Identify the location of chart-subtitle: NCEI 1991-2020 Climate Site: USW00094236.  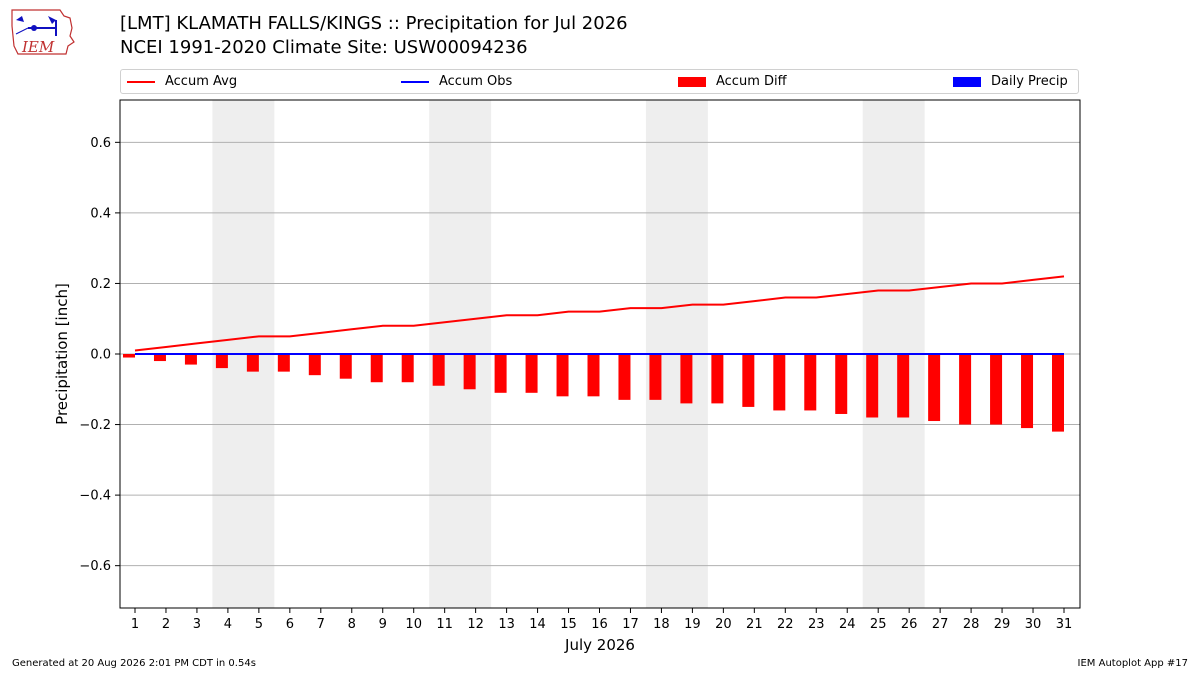
(324, 47).